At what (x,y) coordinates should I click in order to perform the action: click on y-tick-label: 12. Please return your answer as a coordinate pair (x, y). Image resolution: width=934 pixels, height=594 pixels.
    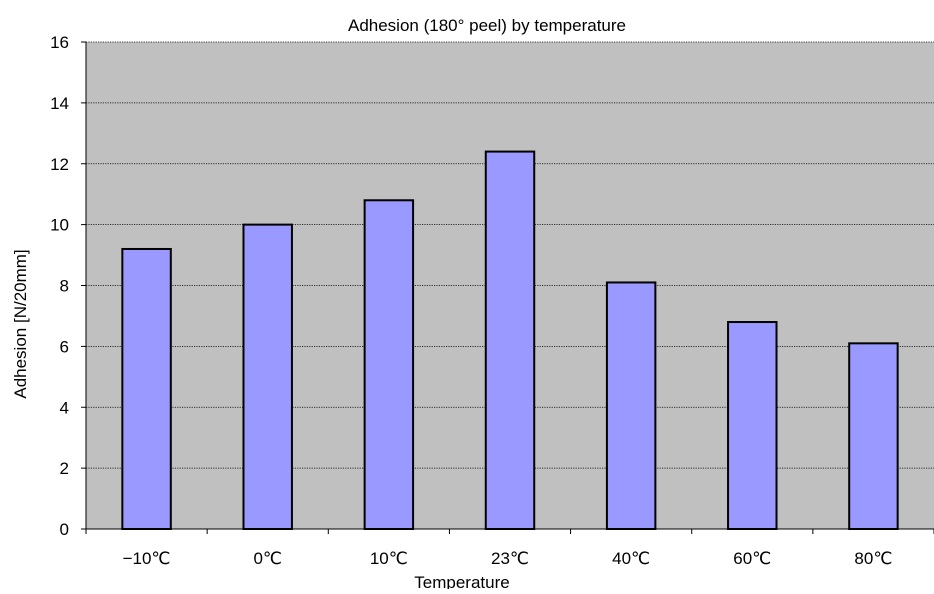
    Looking at the image, I should click on (59, 164).